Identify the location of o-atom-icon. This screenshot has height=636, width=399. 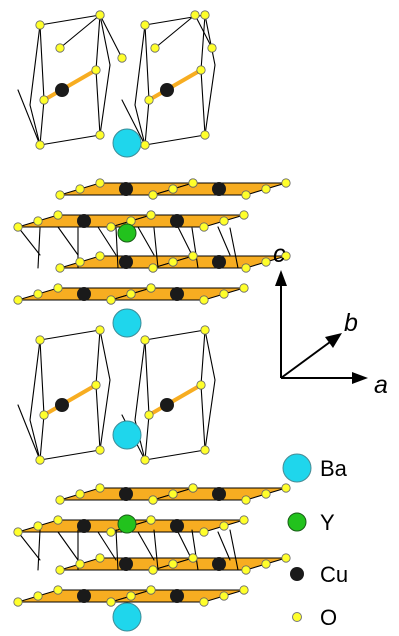
(297, 617).